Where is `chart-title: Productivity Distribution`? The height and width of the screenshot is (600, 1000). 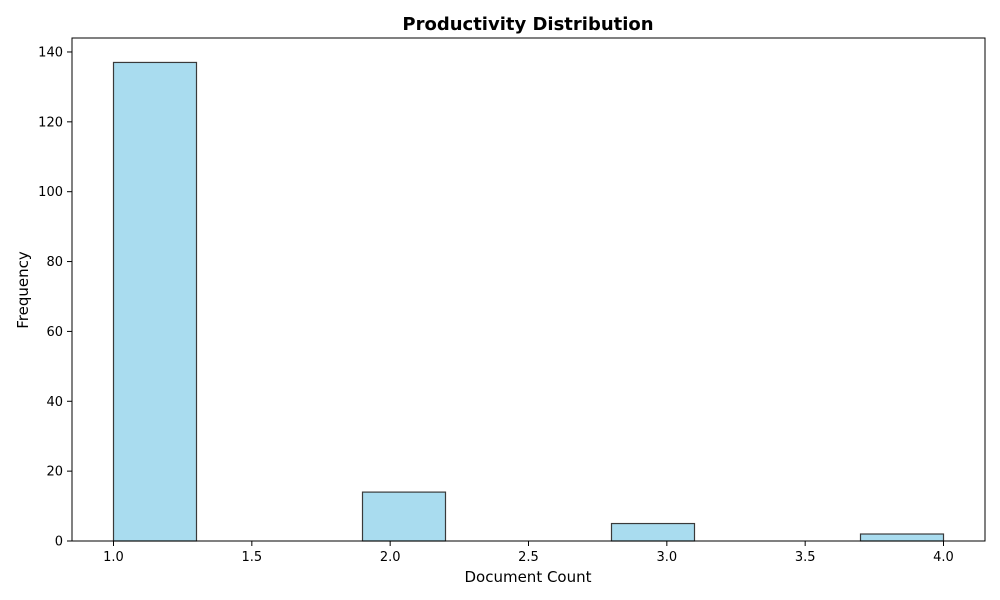 chart-title: Productivity Distribution is located at coordinates (527, 24).